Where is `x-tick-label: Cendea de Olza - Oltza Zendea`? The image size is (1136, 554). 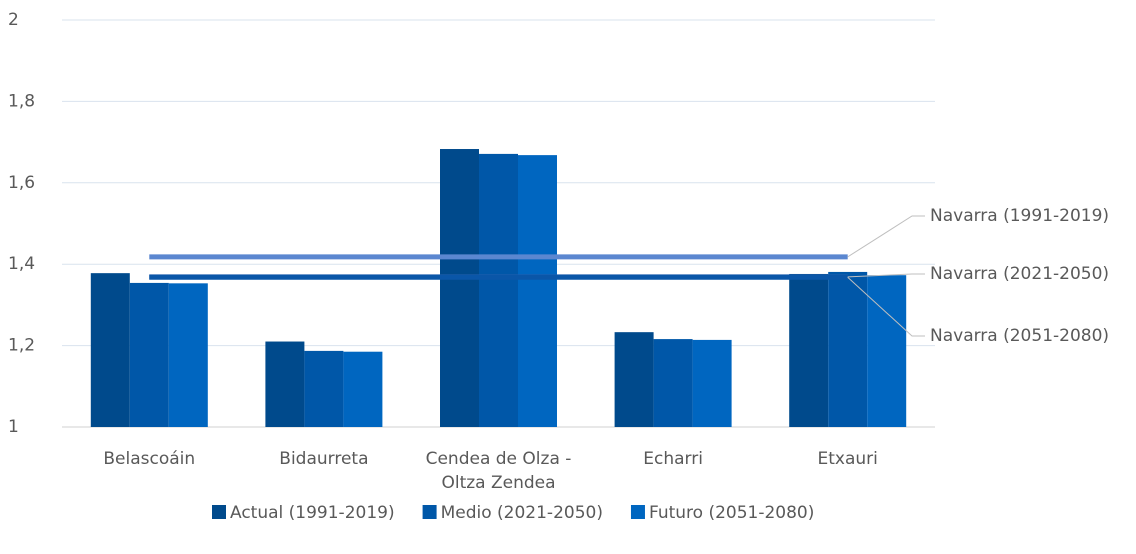
x-tick-label: Cendea de Olza - Oltza Zendea is located at coordinates (498, 471).